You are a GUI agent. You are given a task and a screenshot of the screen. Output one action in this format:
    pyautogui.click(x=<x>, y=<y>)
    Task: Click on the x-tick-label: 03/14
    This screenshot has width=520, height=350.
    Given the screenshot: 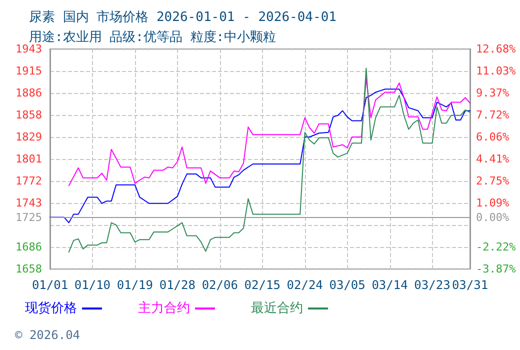 What is the action you would take?
    pyautogui.click(x=390, y=285)
    